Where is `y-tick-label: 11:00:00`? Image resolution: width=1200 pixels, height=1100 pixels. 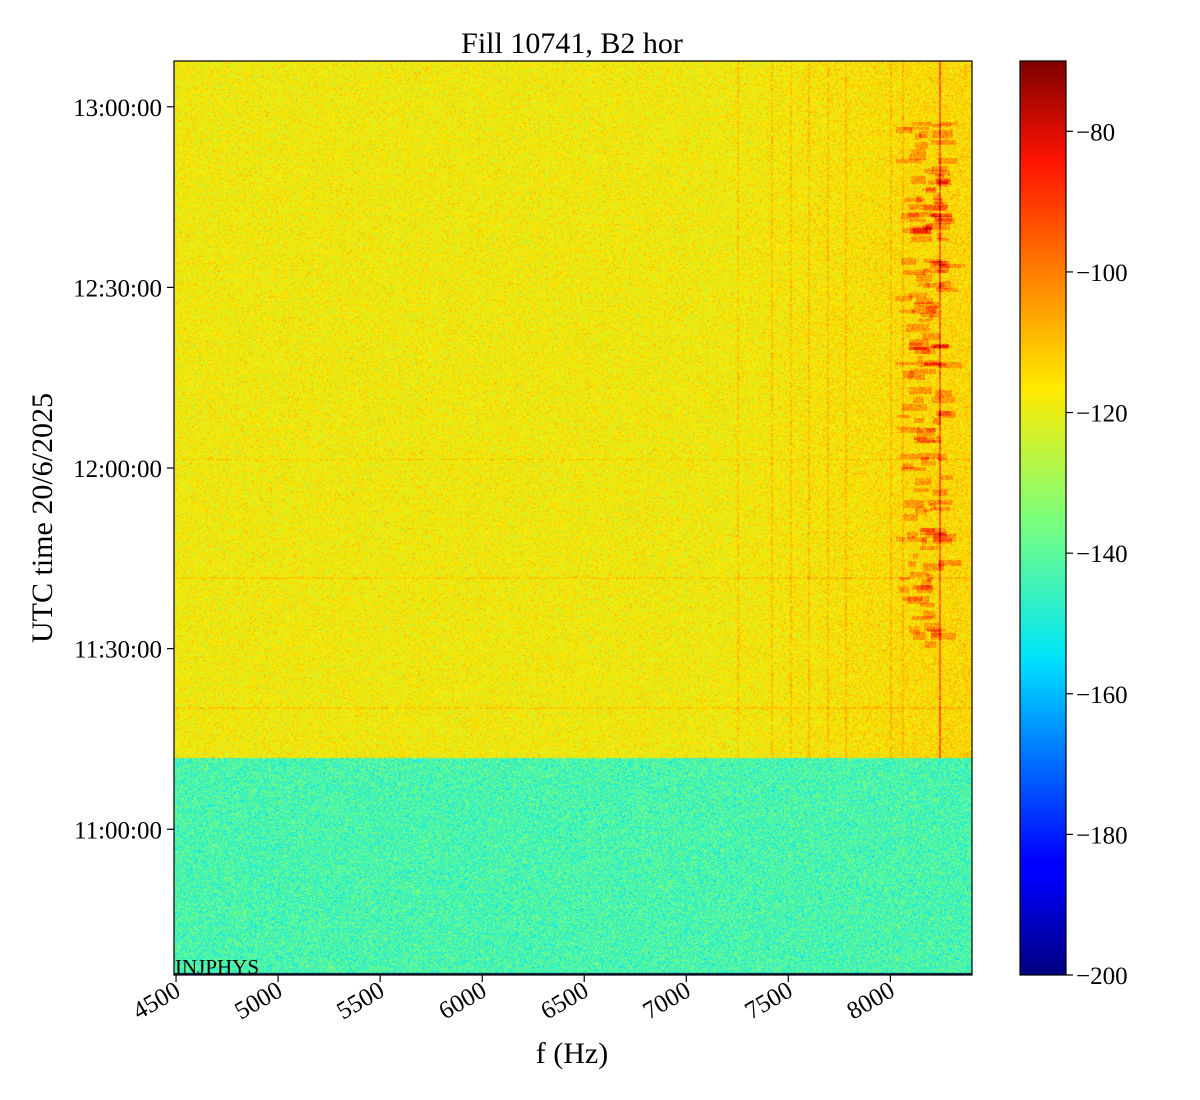 y-tick-label: 11:00:00 is located at coordinates (118, 830).